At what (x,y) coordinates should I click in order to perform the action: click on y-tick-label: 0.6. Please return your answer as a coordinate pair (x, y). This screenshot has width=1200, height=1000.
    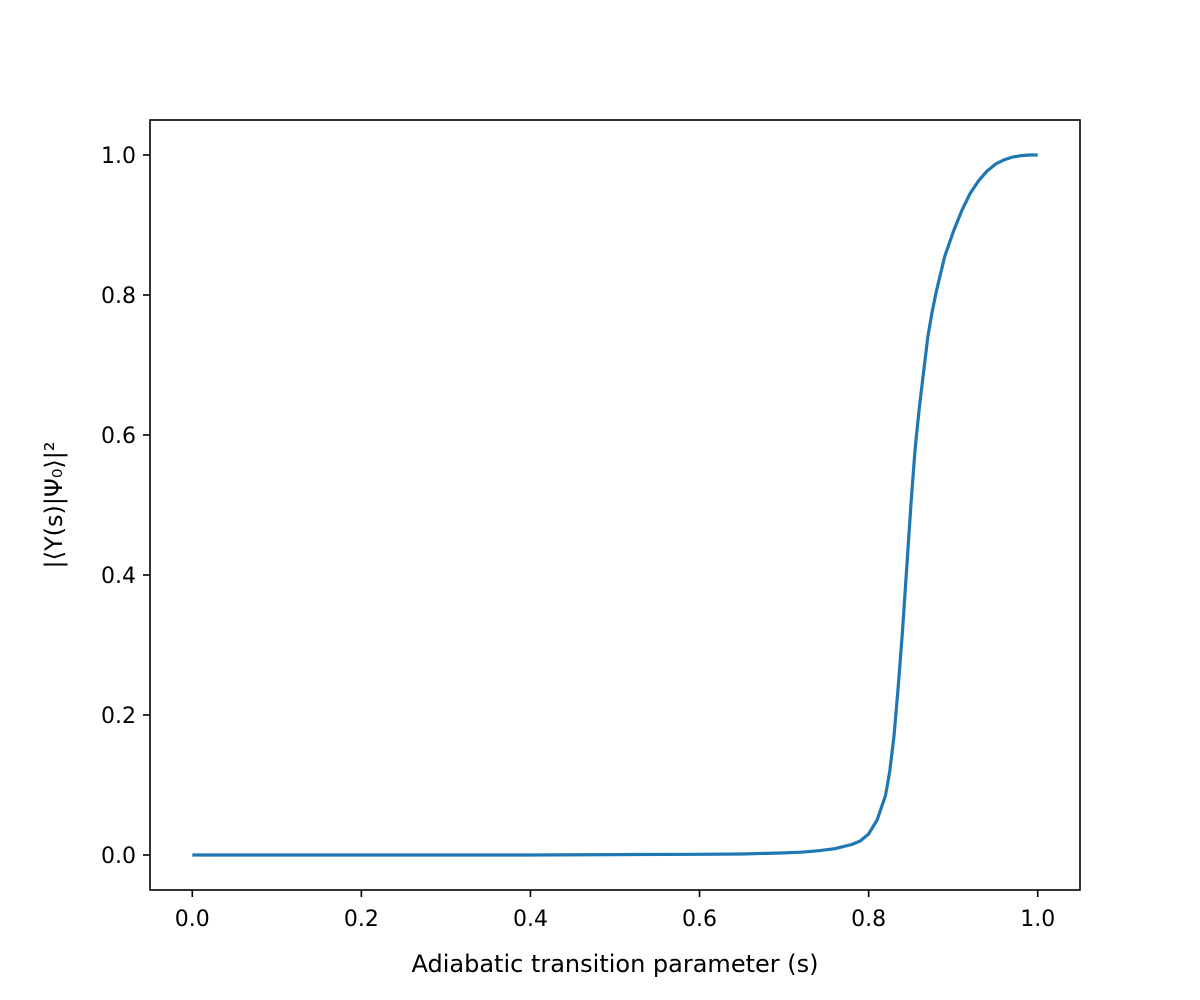
    Looking at the image, I should click on (118, 436).